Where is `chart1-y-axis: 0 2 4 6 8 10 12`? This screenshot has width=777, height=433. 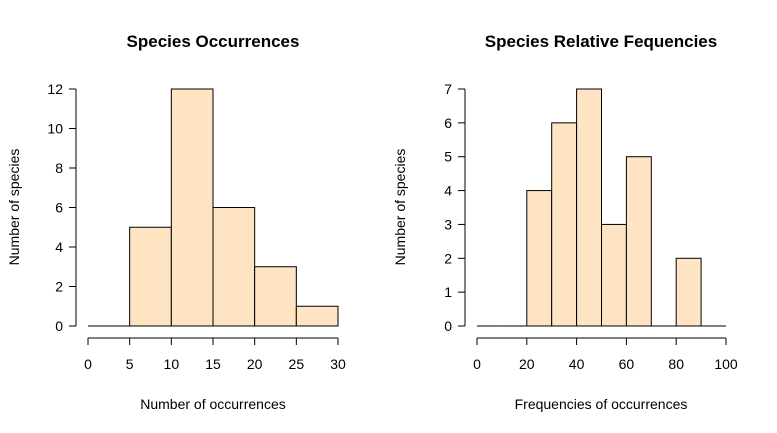
chart1-y-axis: 0 2 4 6 8 10 12 is located at coordinates (62, 207).